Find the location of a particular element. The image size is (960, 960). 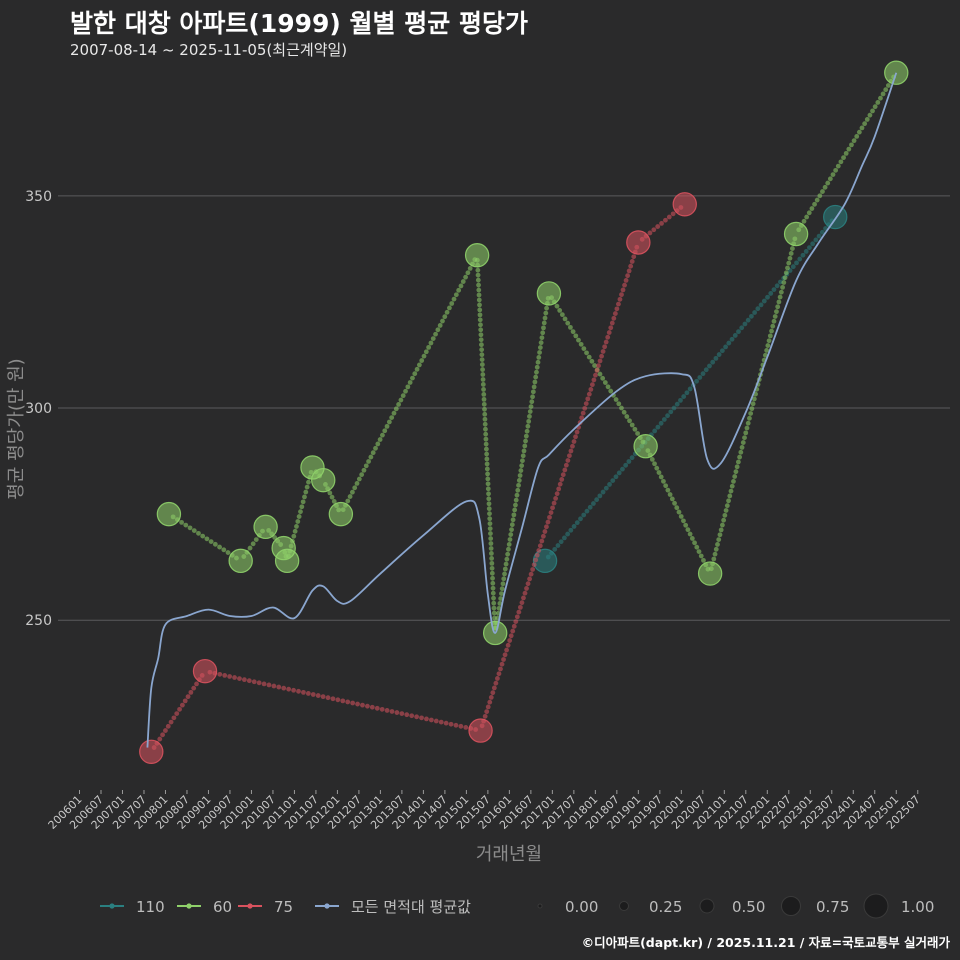

chart-subtitle: 2007-08-14 ~ 2025-11-05(최근계약일) is located at coordinates (209, 50).